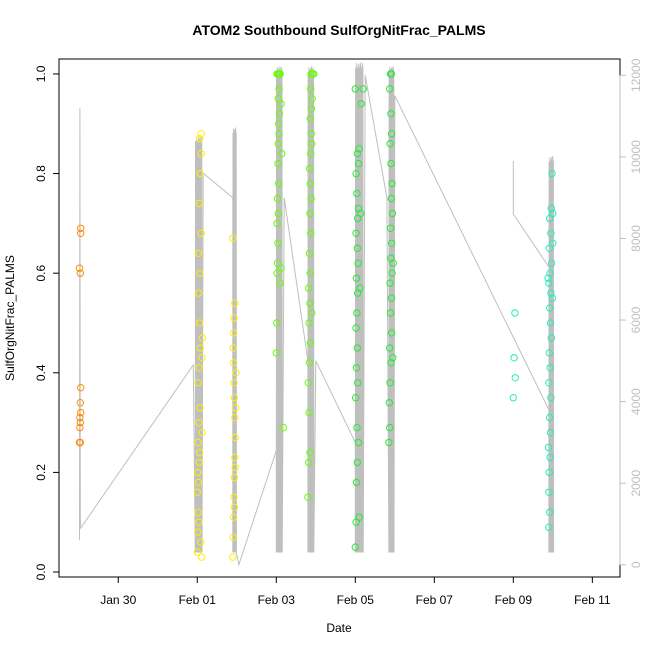 The image size is (650, 650). What do you see at coordinates (41, 173) in the screenshot?
I see `y-tick-label: 0.8` at bounding box center [41, 173].